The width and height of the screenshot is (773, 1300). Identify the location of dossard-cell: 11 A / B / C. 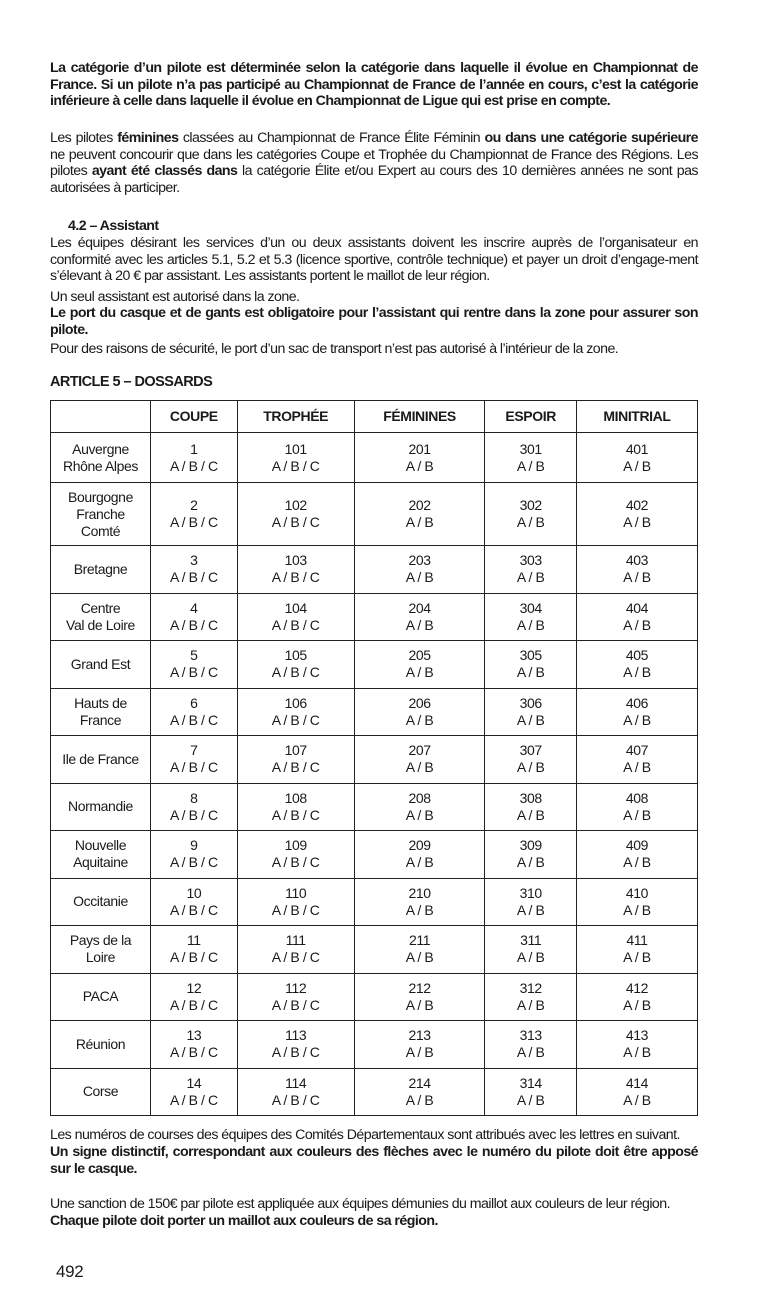
(194, 949).